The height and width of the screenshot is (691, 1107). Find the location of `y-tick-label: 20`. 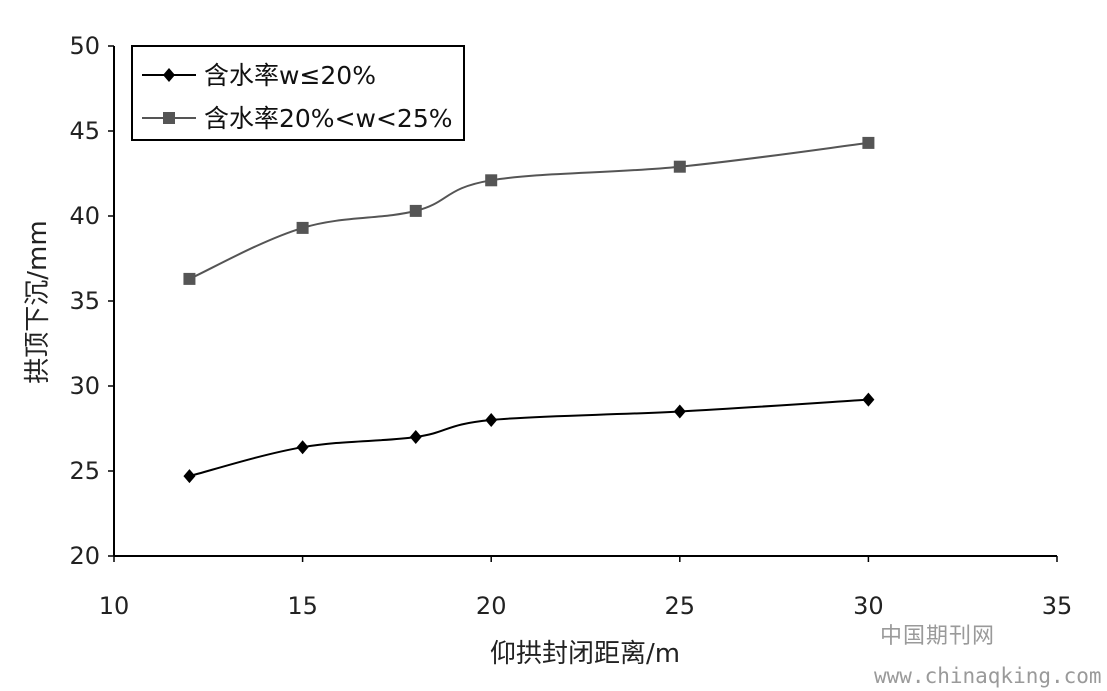

y-tick-label: 20 is located at coordinates (84, 556).